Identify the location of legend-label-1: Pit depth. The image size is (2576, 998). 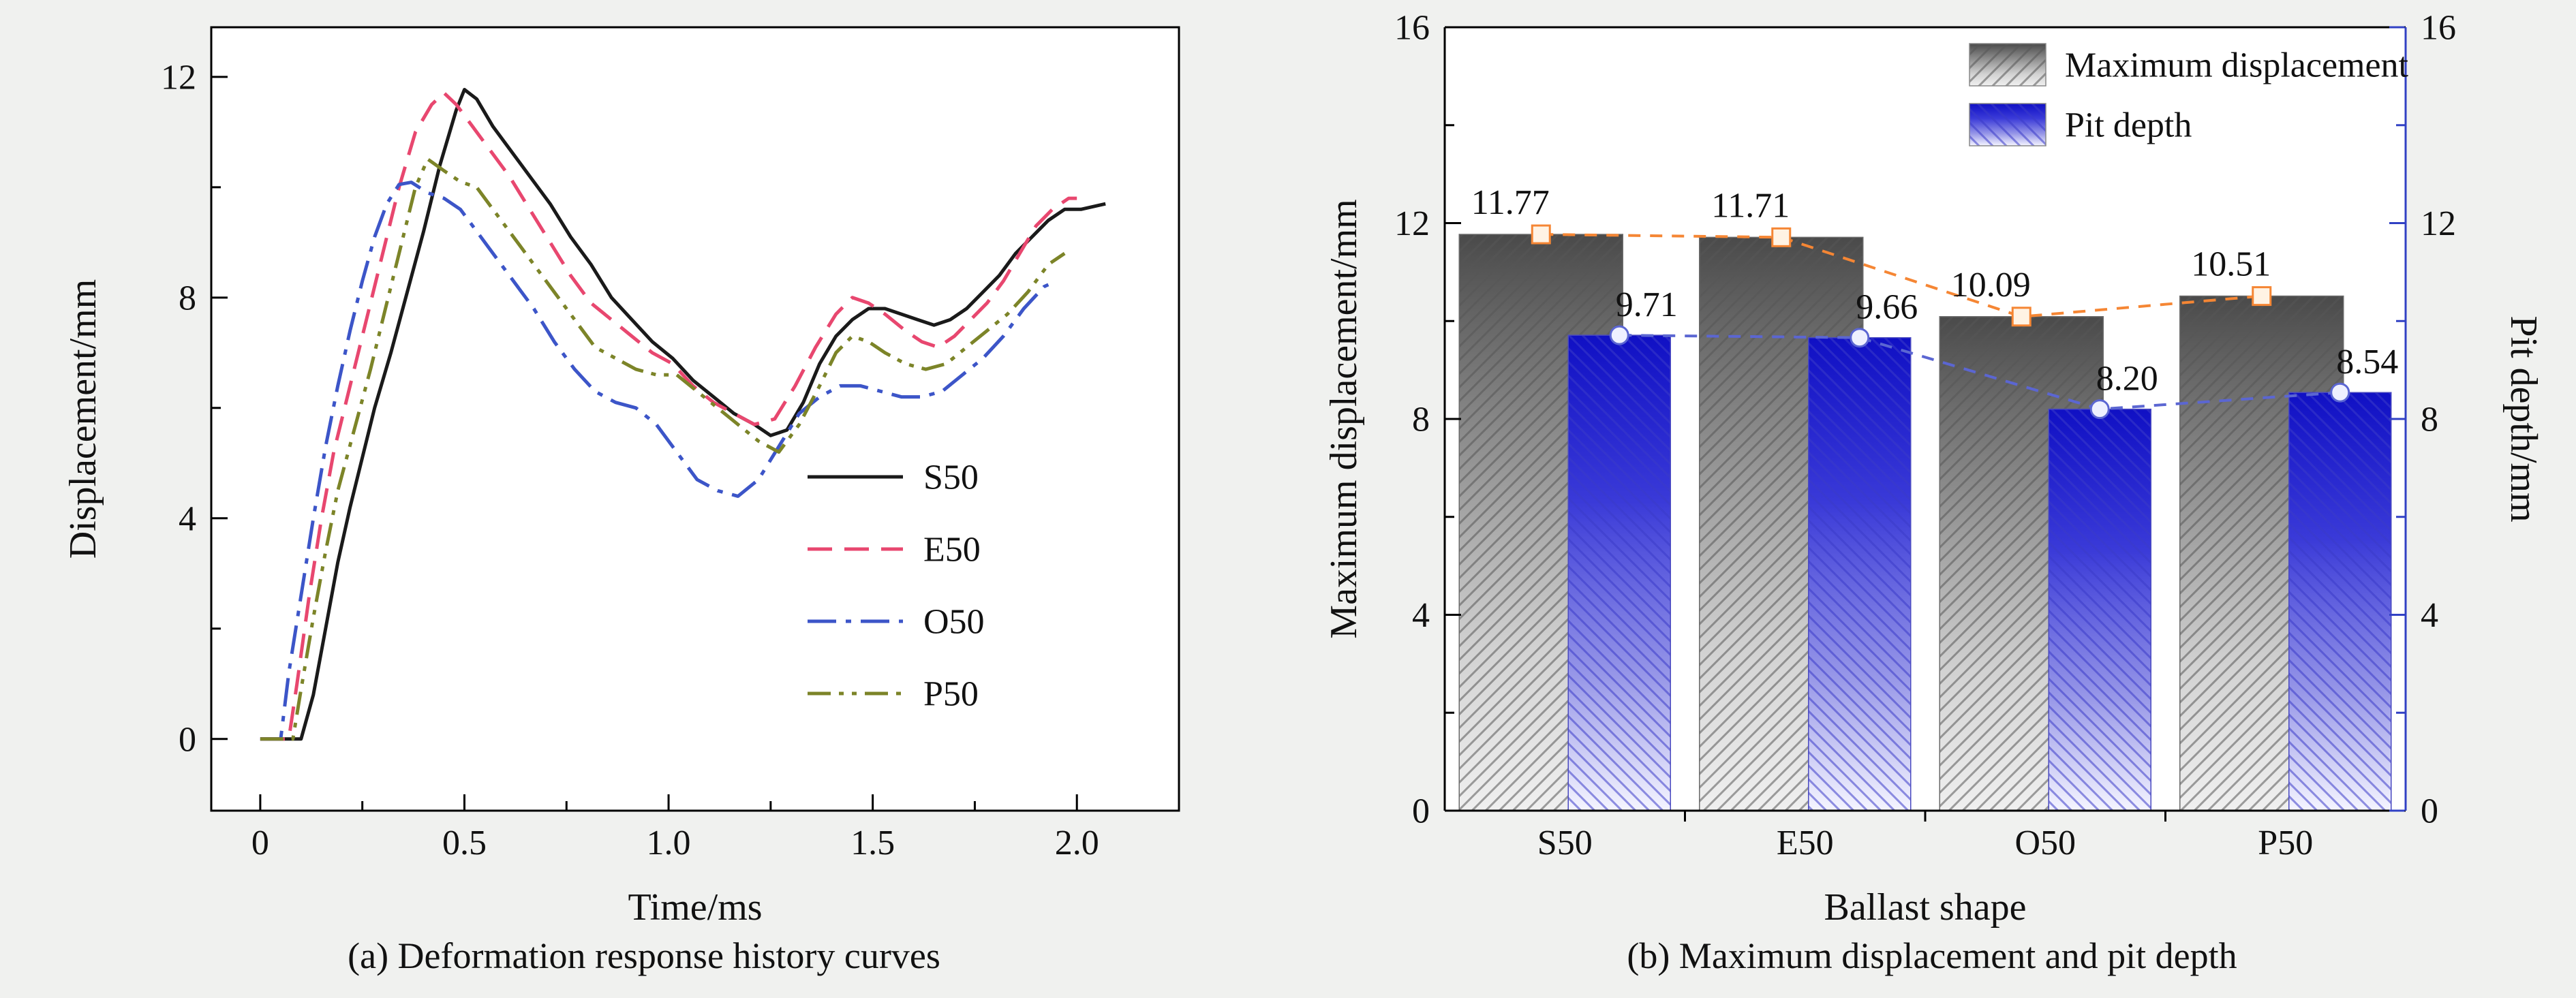
(2128, 125).